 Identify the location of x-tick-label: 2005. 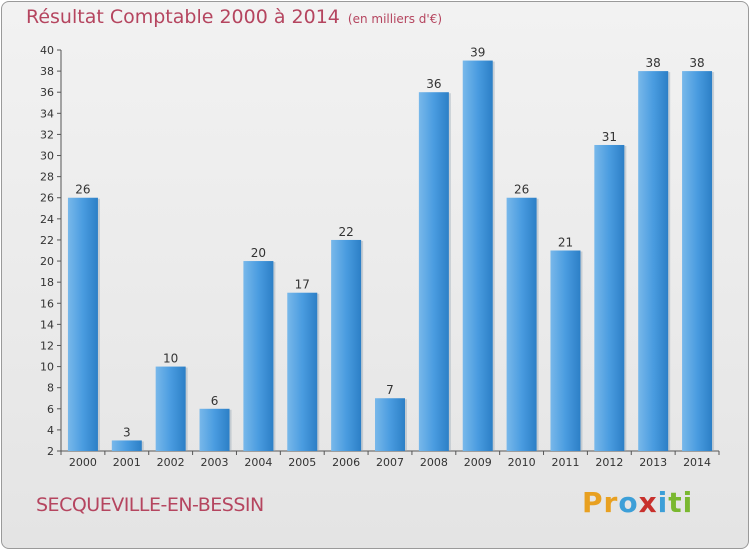
(302, 462).